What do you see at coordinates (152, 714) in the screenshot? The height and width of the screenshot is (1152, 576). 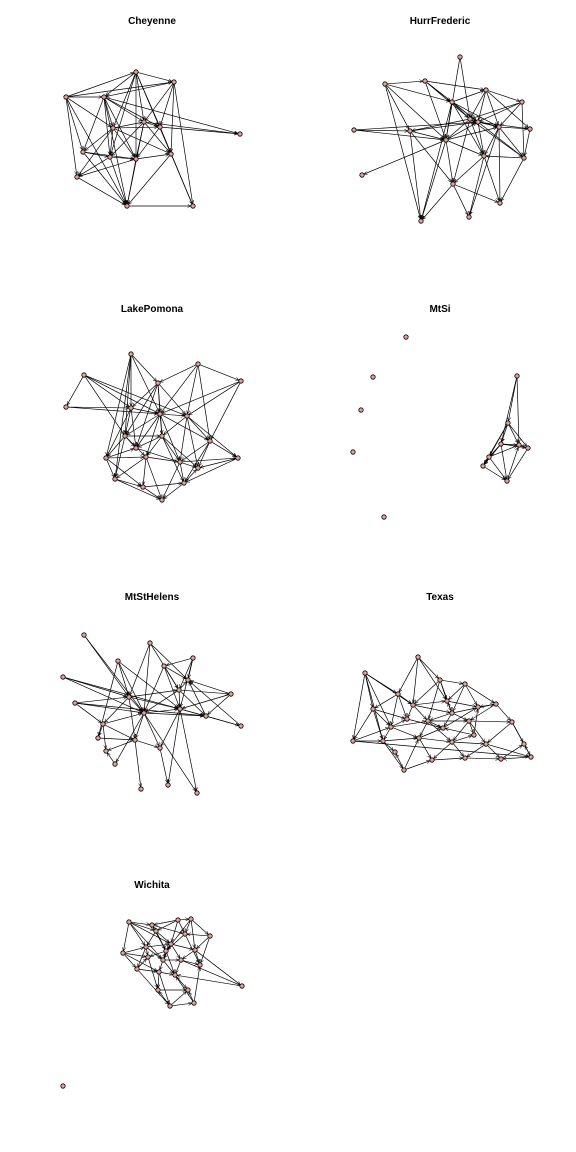 I see `nodes-mtsthelens` at bounding box center [152, 714].